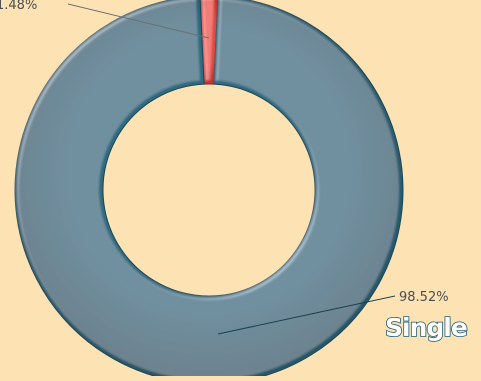 This screenshot has height=381, width=481. Describe the element at coordinates (306, 315) in the screenshot. I see `leader-line-single` at that location.